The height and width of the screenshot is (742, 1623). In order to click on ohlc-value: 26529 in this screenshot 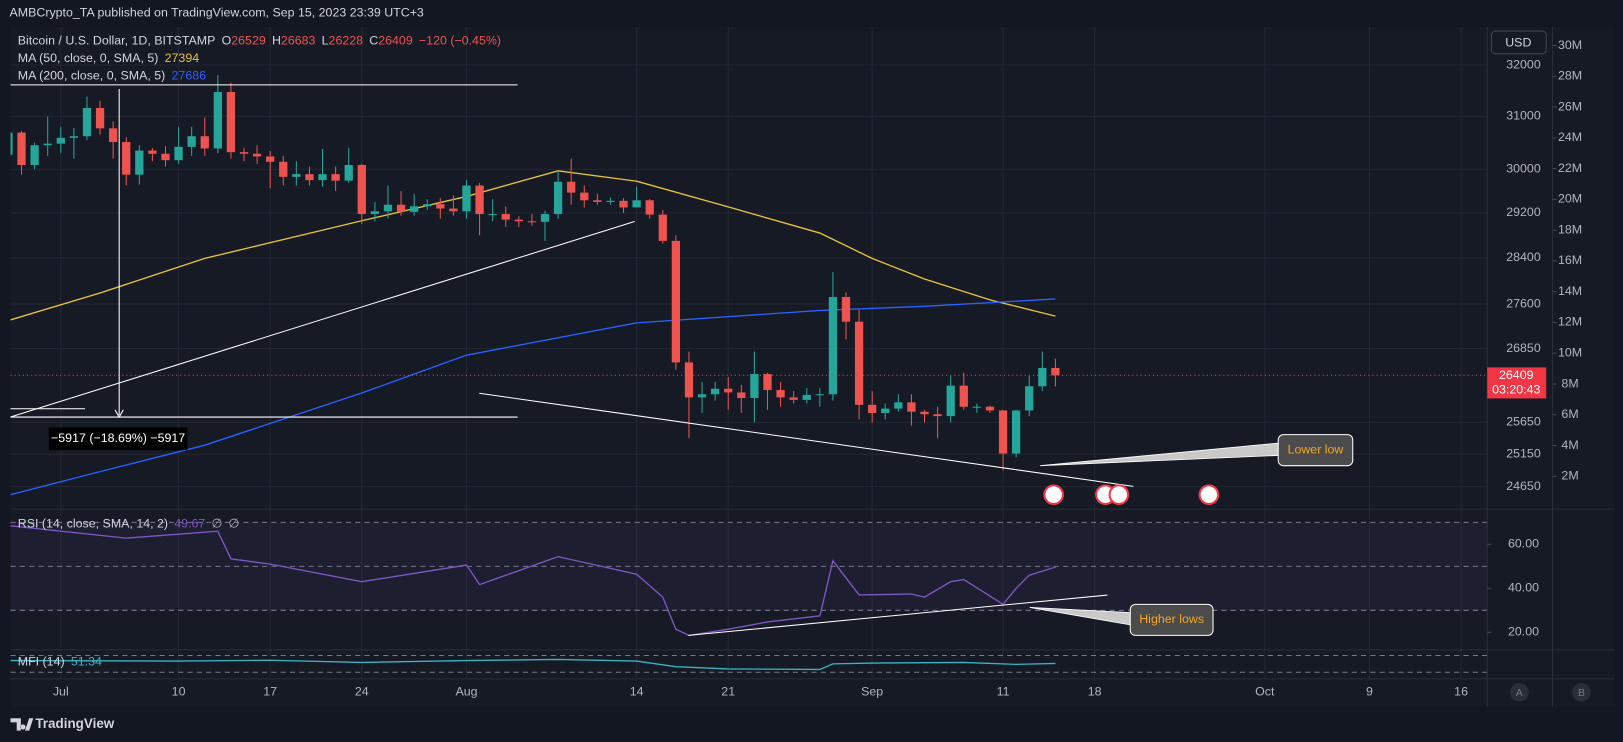, I will do `click(248, 41)`.